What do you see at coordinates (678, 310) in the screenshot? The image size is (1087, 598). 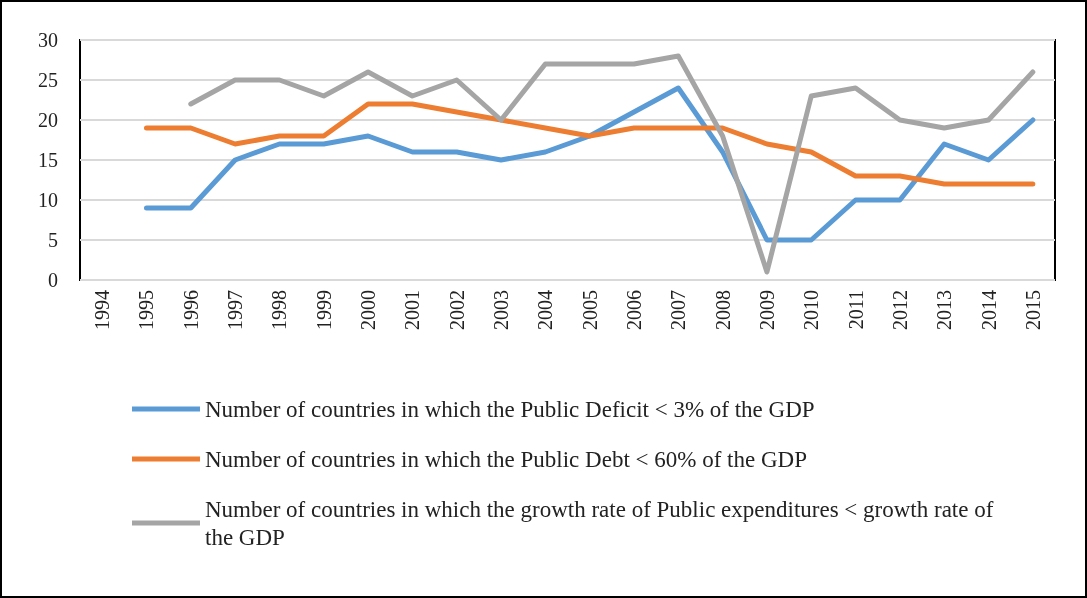 I see `x-tick-label: 2007` at bounding box center [678, 310].